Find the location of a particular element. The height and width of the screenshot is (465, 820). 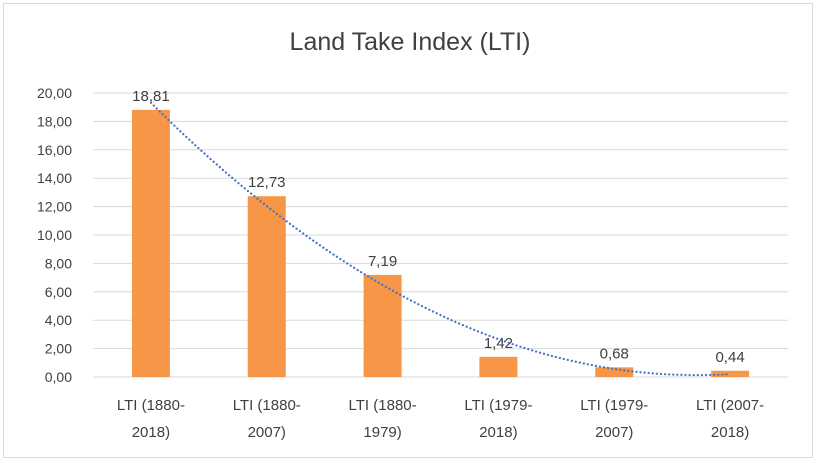

data-label: 0,68 is located at coordinates (614, 353).